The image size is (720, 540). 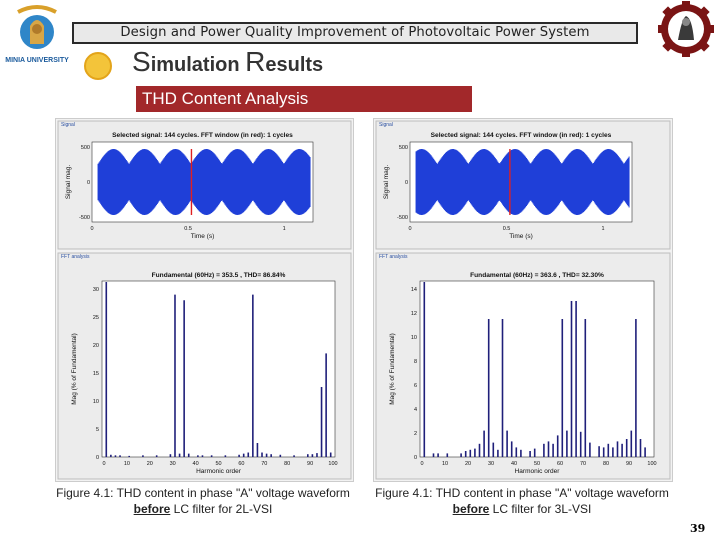 What do you see at coordinates (96, 318) in the screenshot?
I see `fft-ytick: 25` at bounding box center [96, 318].